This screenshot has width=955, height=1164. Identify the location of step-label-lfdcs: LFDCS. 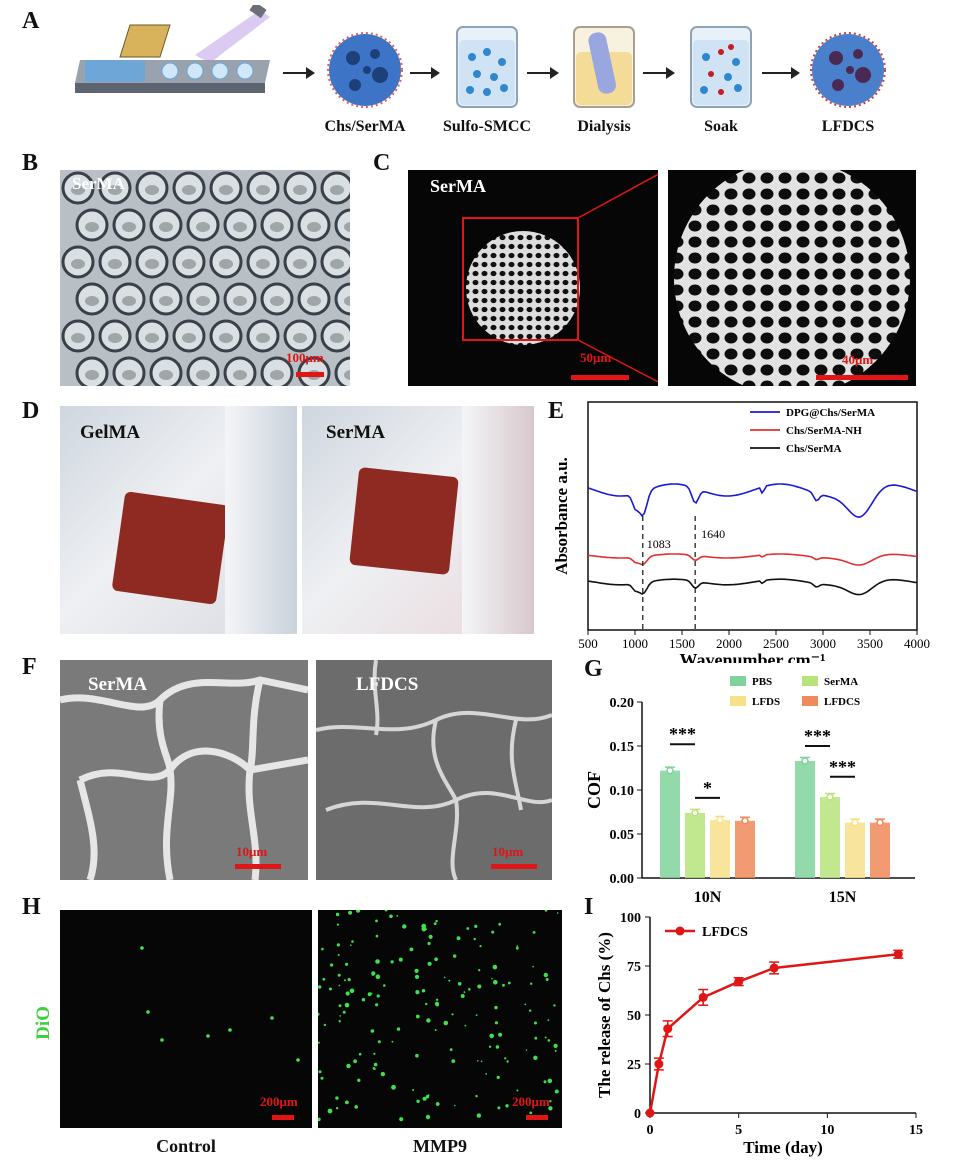
(848, 126).